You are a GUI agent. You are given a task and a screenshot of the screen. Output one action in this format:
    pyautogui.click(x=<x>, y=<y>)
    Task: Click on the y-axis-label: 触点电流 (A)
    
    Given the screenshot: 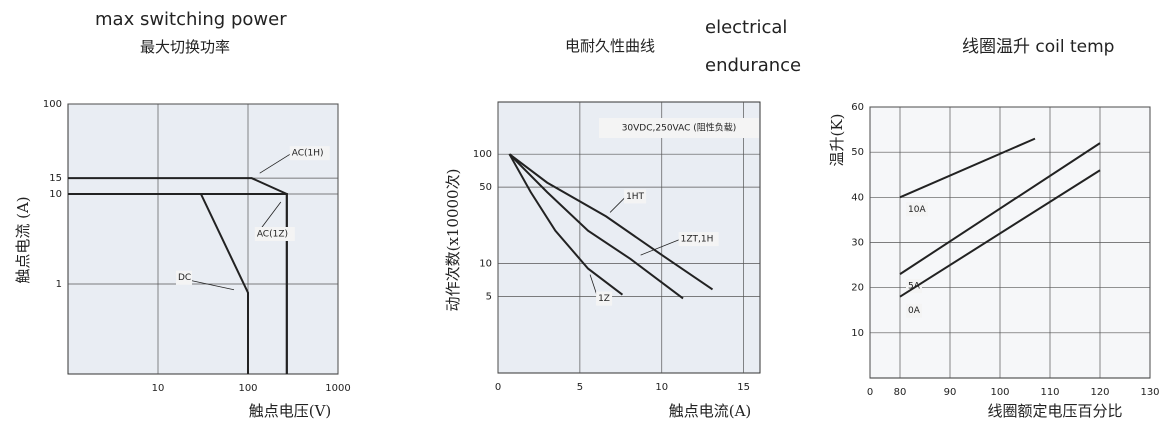 What is the action you would take?
    pyautogui.click(x=23, y=239)
    